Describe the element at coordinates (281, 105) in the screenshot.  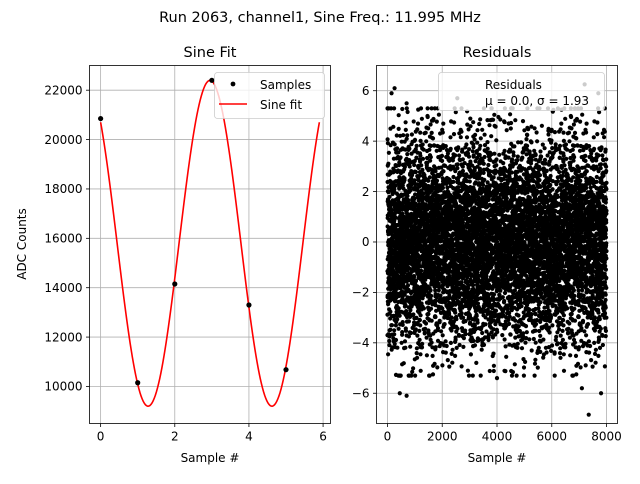
I see `legend-fit-label: Sine fit` at that location.